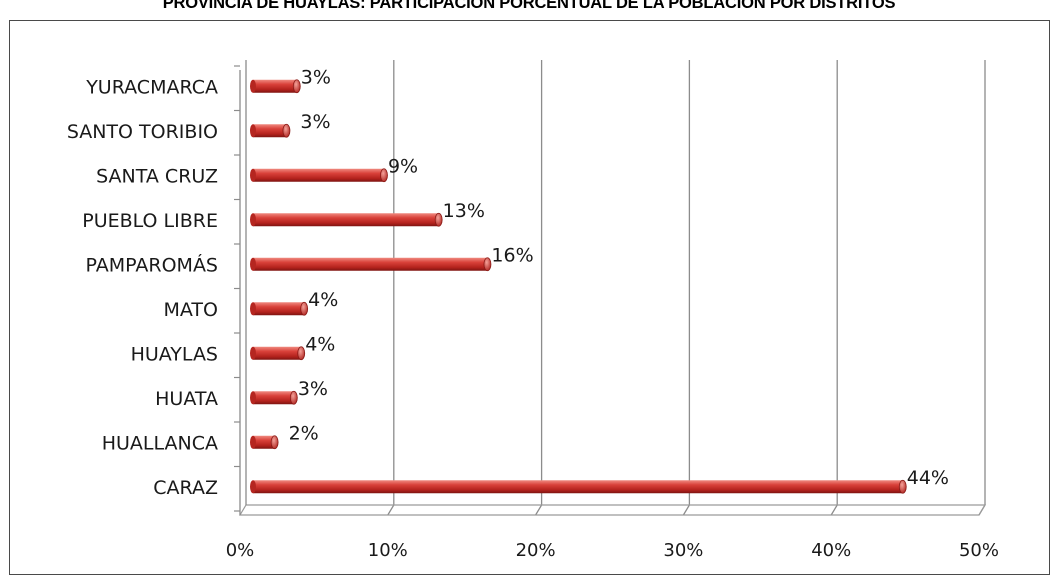 This screenshot has width=1058, height=581. I want to click on plot-floor, so click(612, 510).